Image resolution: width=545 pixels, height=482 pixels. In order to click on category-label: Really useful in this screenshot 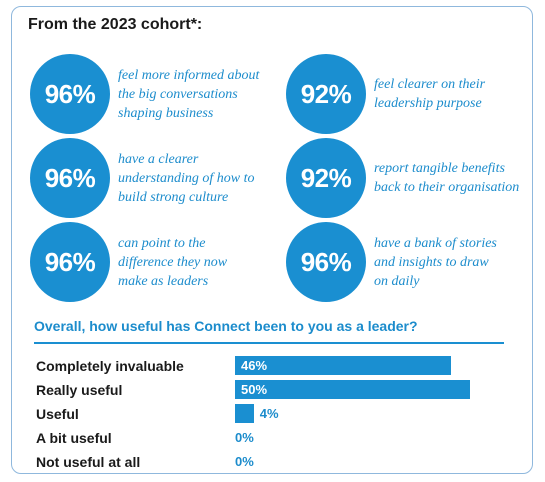, I will do `click(79, 390)`.